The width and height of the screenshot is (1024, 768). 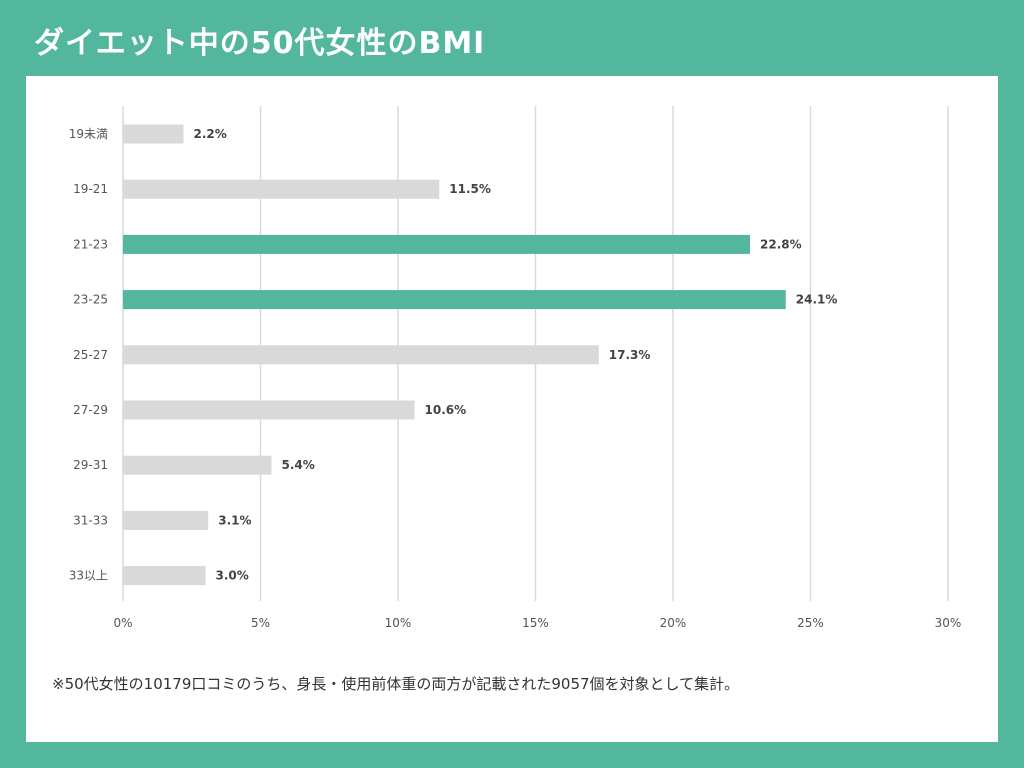 What do you see at coordinates (630, 355) in the screenshot?
I see `data-label-25-27: 17.3%` at bounding box center [630, 355].